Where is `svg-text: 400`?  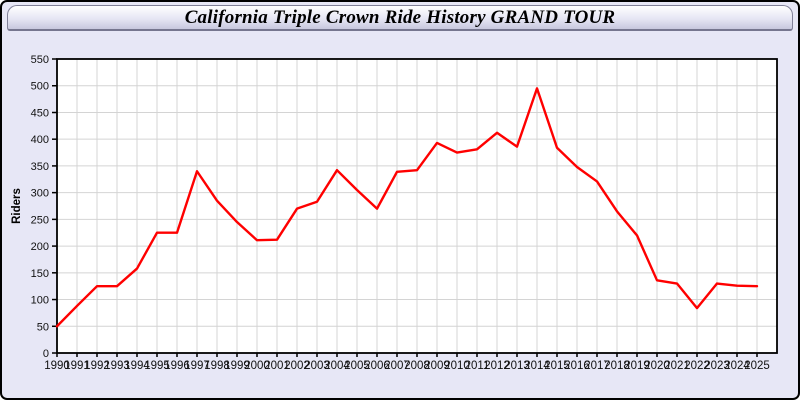 svg-text: 400 is located at coordinates (40, 140).